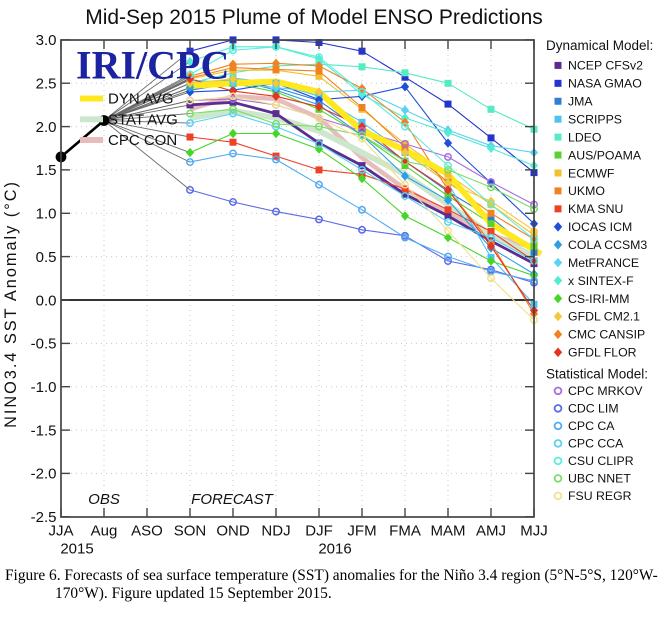 Image resolution: width=660 pixels, height=618 pixels. What do you see at coordinates (599, 479) in the screenshot?
I see `svg-text: UBC NNET` at bounding box center [599, 479].